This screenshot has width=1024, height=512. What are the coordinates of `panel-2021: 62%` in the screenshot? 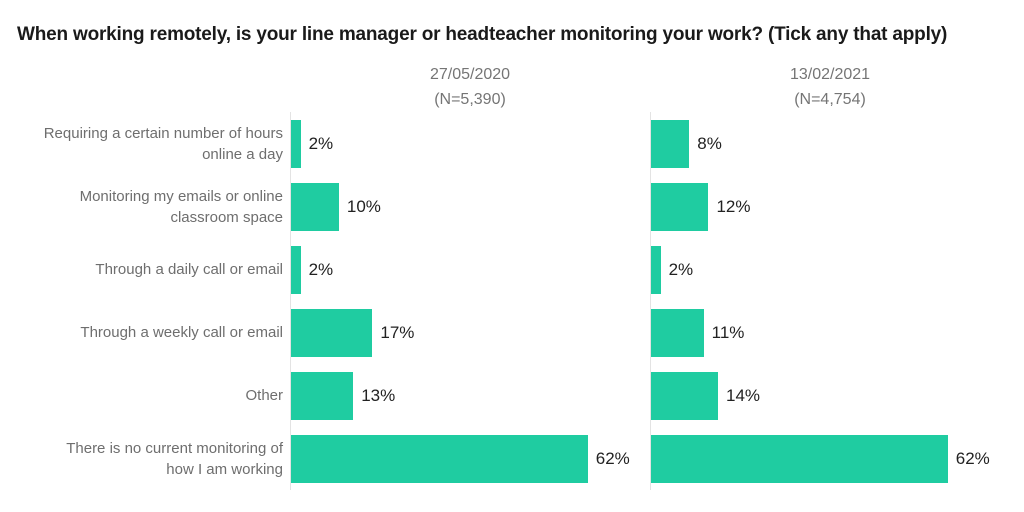 It's located at (830, 458).